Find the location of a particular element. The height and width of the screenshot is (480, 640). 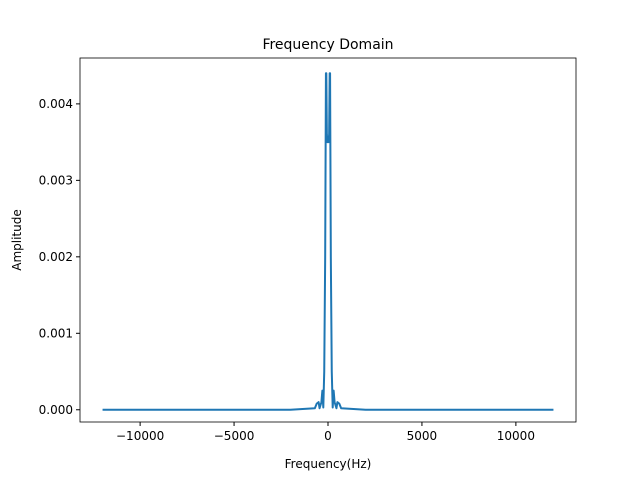

y-tick-label: 0.001 is located at coordinates (56, 333).